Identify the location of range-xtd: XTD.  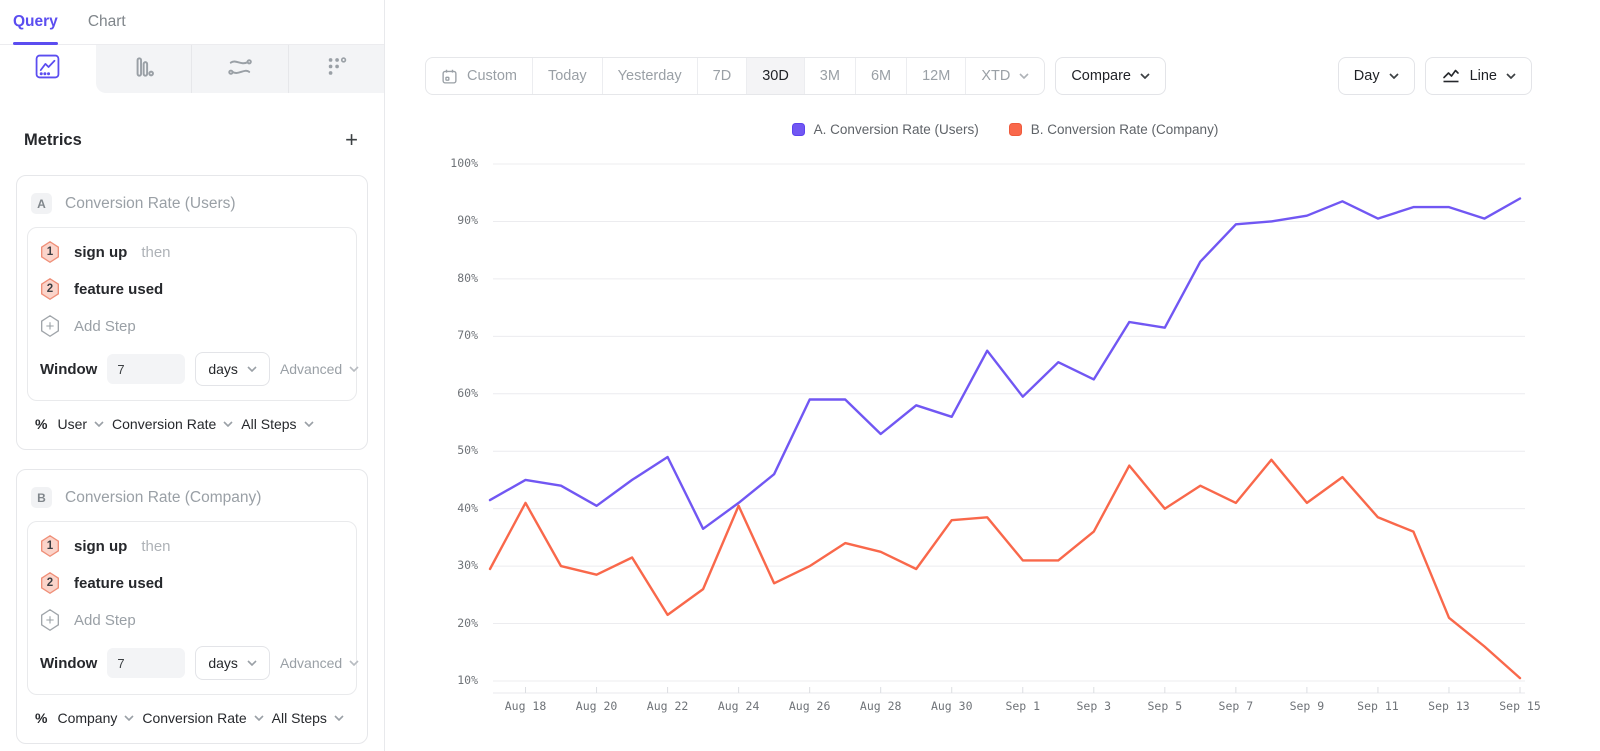
(1005, 76).